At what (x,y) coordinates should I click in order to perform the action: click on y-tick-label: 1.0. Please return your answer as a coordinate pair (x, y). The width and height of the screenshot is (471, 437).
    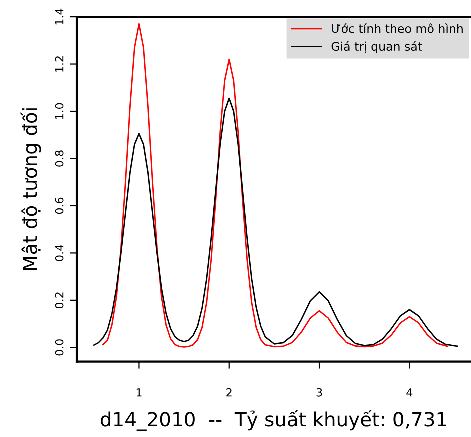
    Looking at the image, I should click on (59, 111).